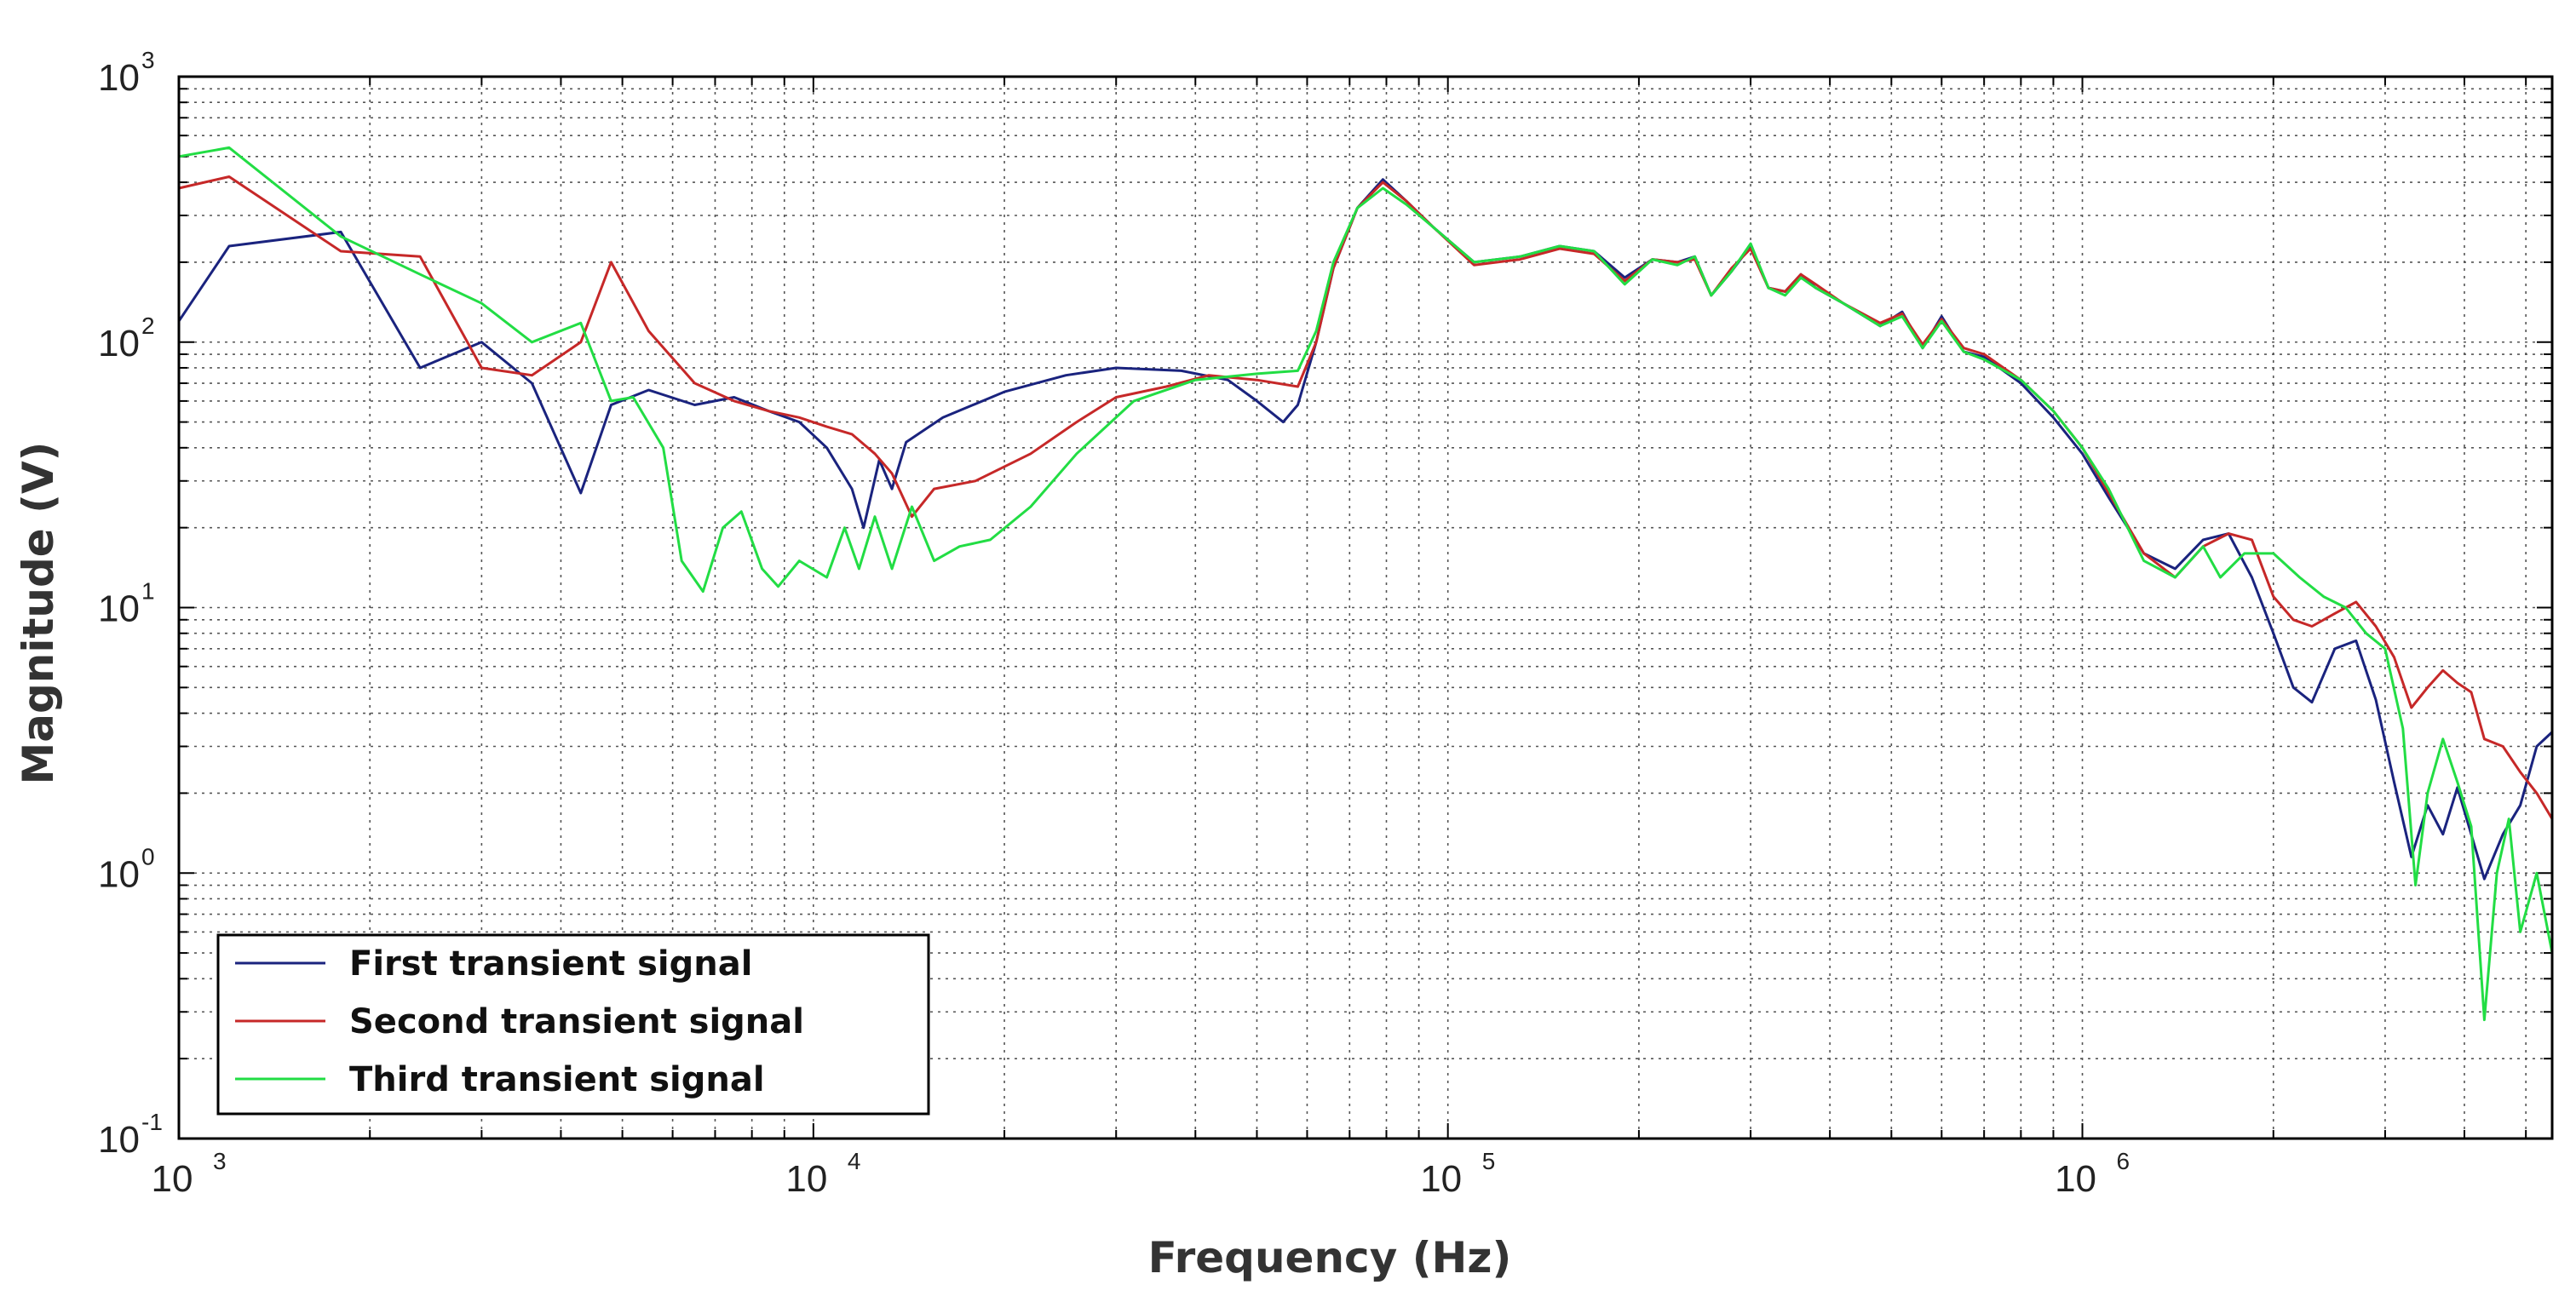 The image size is (2576, 1308). I want to click on x-tick-exponent: 5, so click(1489, 1161).